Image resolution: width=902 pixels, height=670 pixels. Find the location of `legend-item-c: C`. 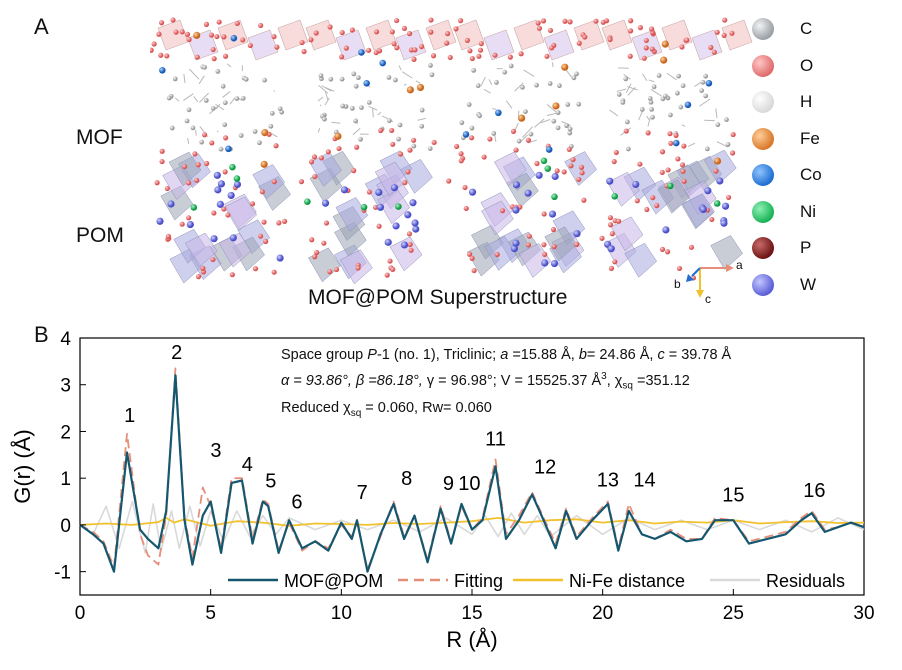

legend-item-c: C is located at coordinates (782, 29).